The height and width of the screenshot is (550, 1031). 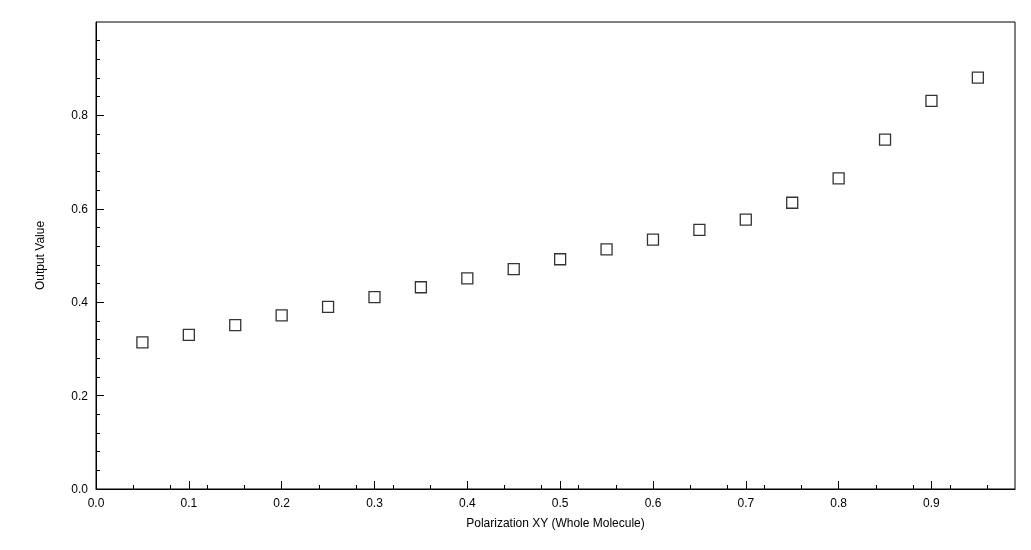 I want to click on x-tick-label: 0.5, so click(x=560, y=503).